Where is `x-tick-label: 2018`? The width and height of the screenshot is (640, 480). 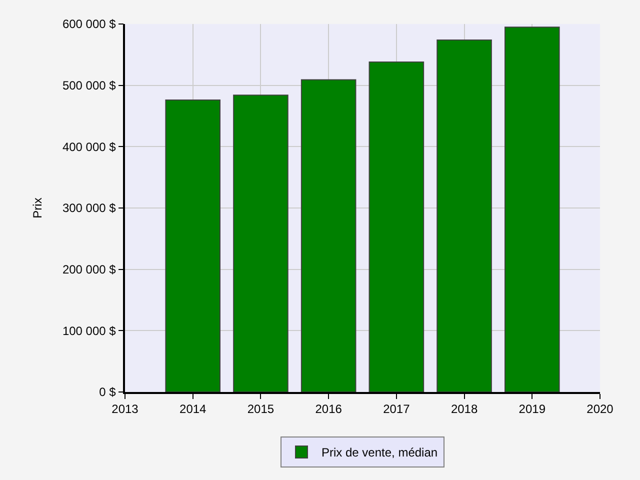 x-tick-label: 2018 is located at coordinates (464, 409).